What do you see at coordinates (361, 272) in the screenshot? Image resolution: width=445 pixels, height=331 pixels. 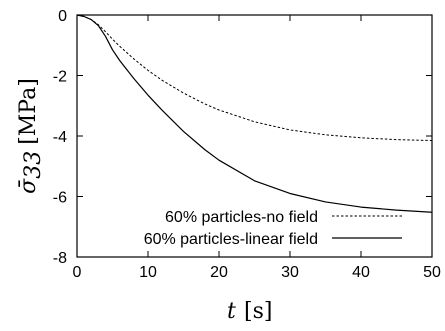 I see `x-tick-label: 40` at bounding box center [361, 272].